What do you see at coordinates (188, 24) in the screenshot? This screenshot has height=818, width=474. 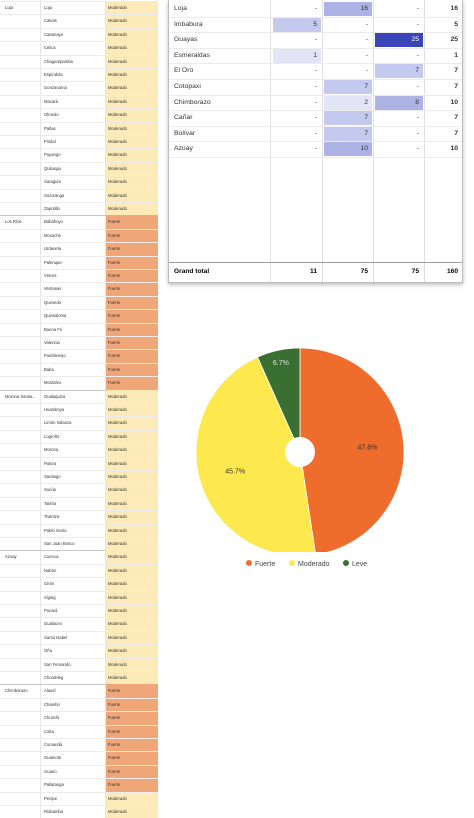 I see `pivot-row-label: Imbabura` at bounding box center [188, 24].